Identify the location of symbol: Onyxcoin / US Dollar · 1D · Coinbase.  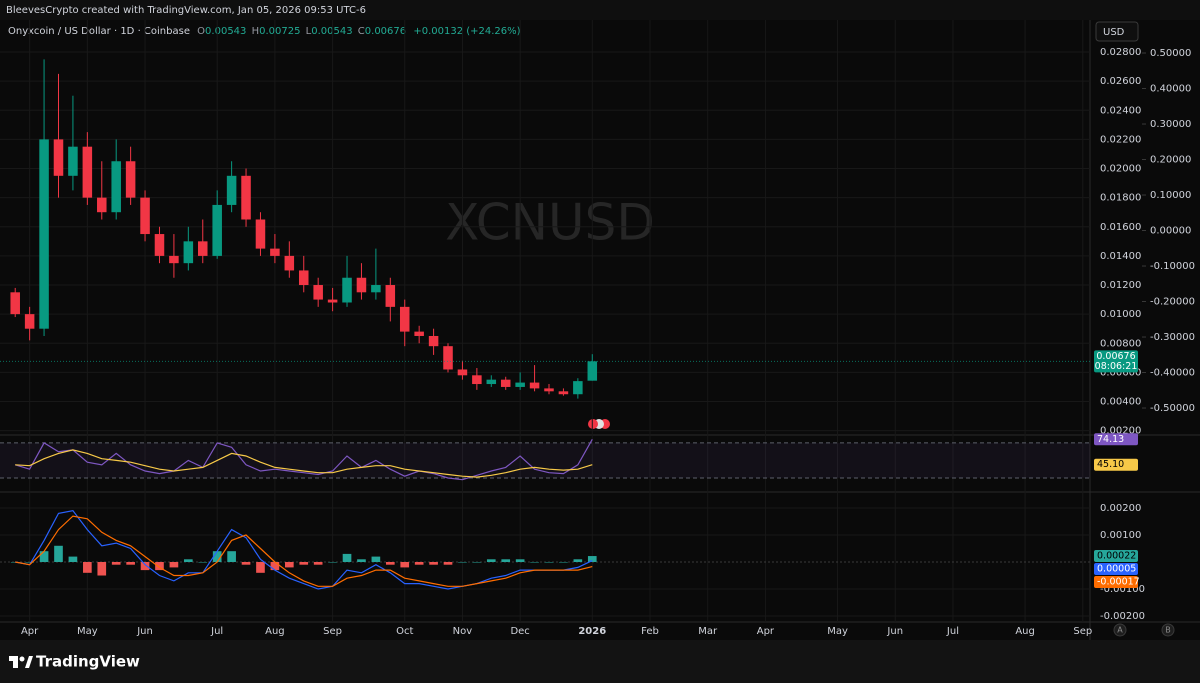
(99, 31).